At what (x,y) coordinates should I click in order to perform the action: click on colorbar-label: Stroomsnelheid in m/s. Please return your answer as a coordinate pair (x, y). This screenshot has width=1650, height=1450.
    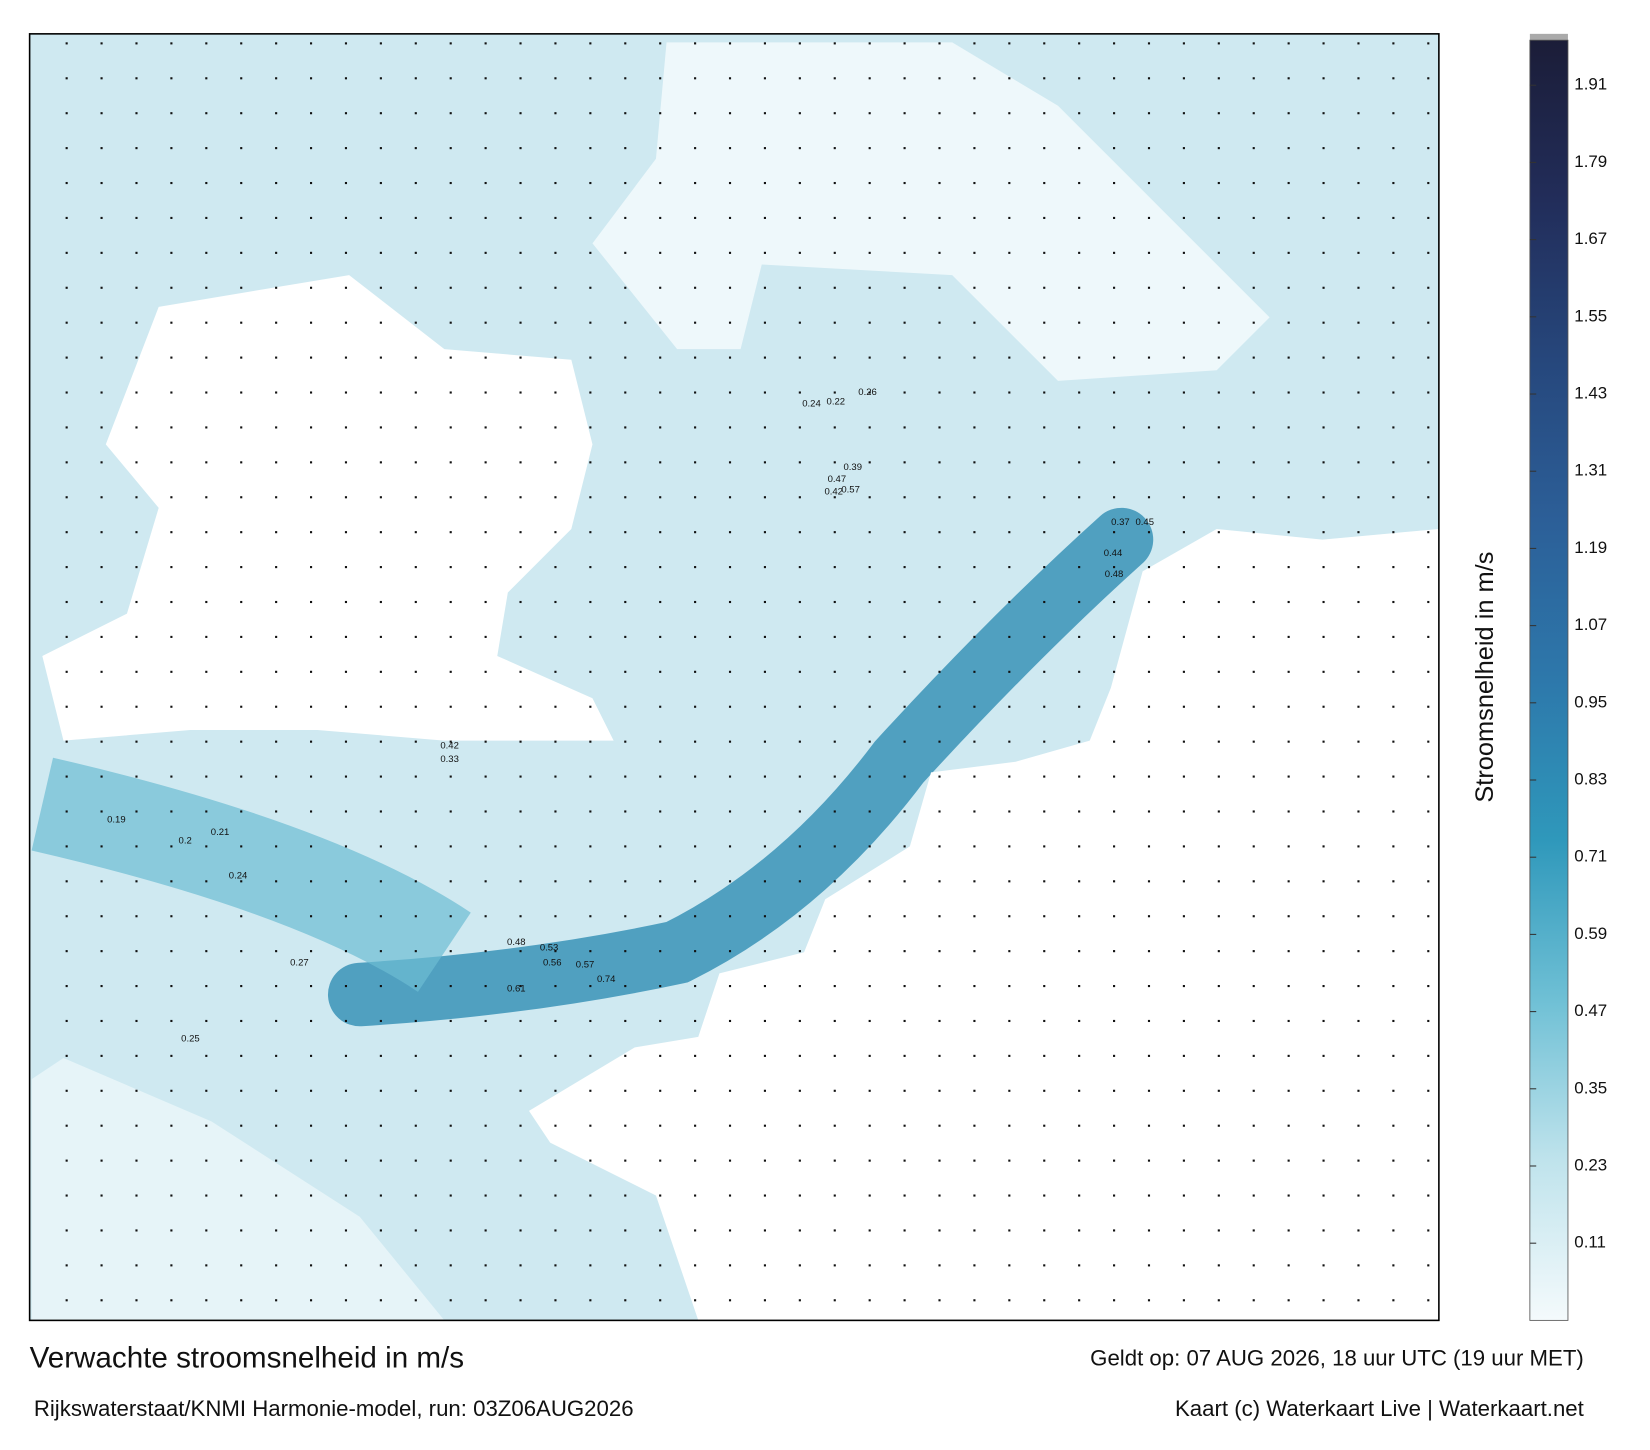
    Looking at the image, I should click on (1485, 677).